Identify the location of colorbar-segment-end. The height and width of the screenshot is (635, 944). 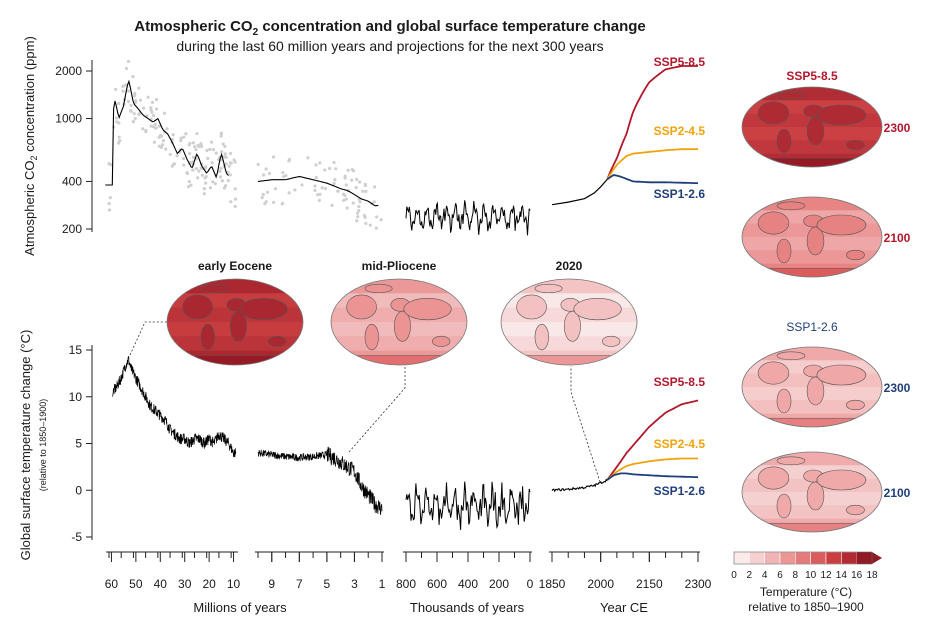
(869, 558).